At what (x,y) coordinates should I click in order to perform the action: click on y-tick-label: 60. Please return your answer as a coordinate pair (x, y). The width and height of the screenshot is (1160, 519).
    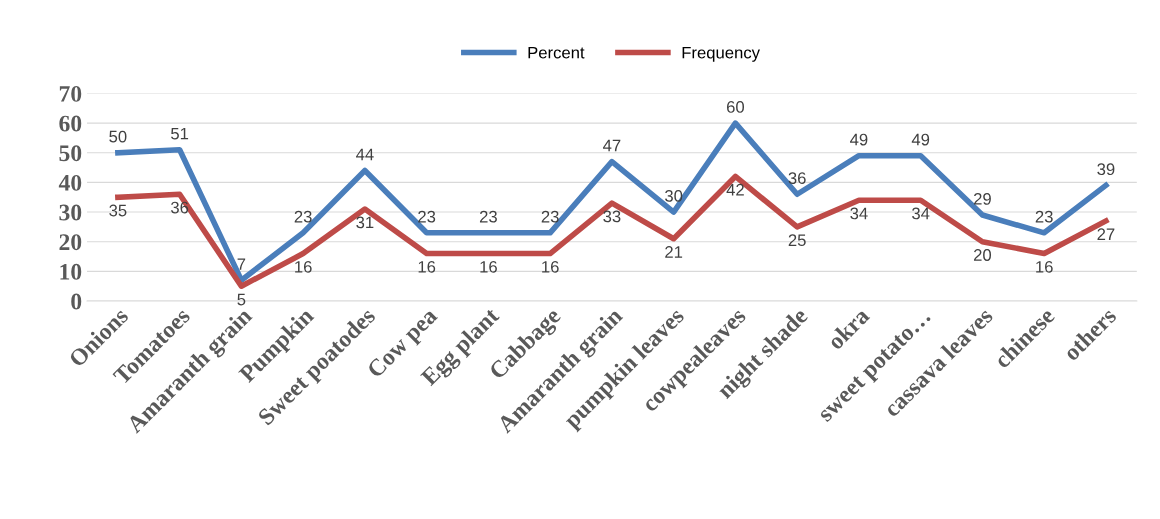
    Looking at the image, I should click on (70, 123).